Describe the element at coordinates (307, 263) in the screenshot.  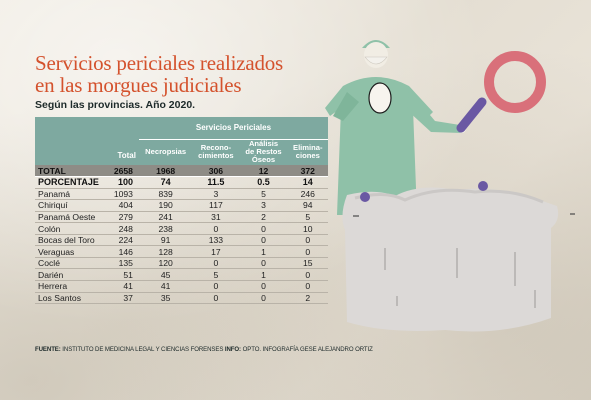
I see `cell-eliminaciones: 15` at that location.